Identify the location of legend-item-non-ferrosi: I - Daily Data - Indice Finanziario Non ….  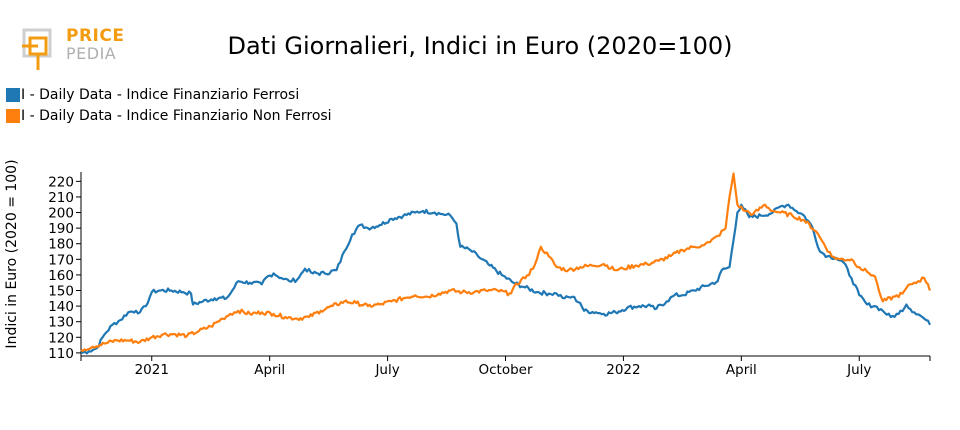
(169, 115).